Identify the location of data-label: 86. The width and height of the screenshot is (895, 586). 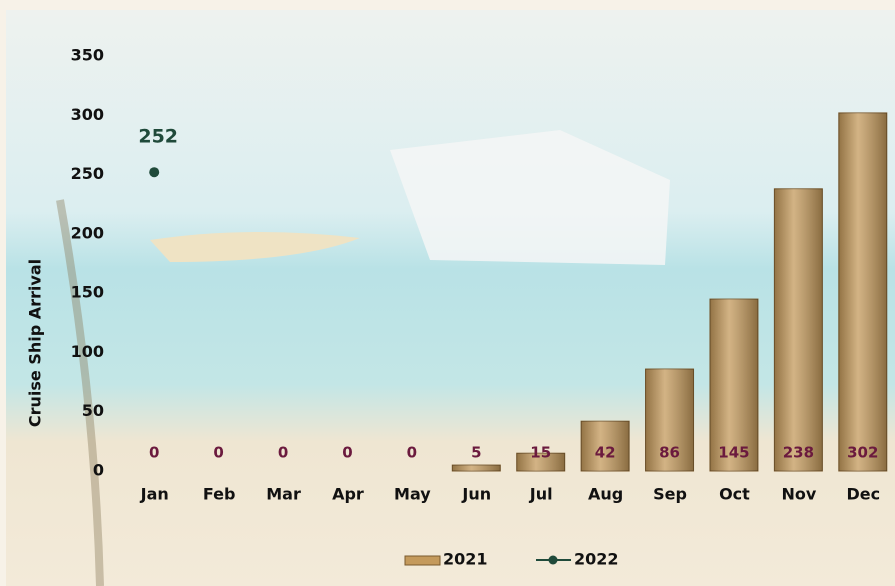
(669, 453).